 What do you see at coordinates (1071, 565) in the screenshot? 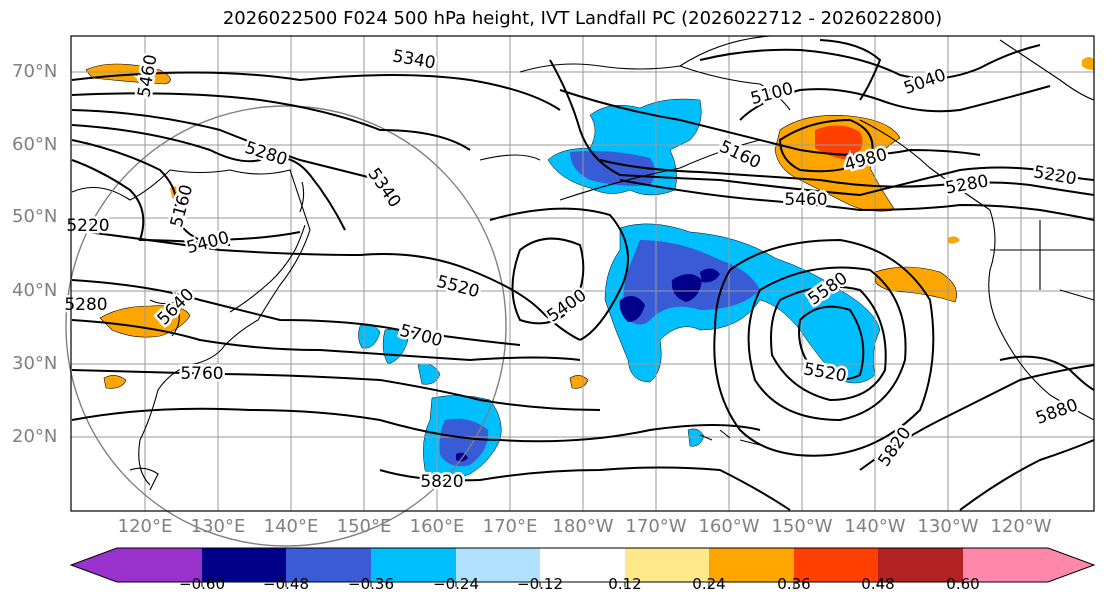
I see `colorbar-arrow-high` at bounding box center [1071, 565].